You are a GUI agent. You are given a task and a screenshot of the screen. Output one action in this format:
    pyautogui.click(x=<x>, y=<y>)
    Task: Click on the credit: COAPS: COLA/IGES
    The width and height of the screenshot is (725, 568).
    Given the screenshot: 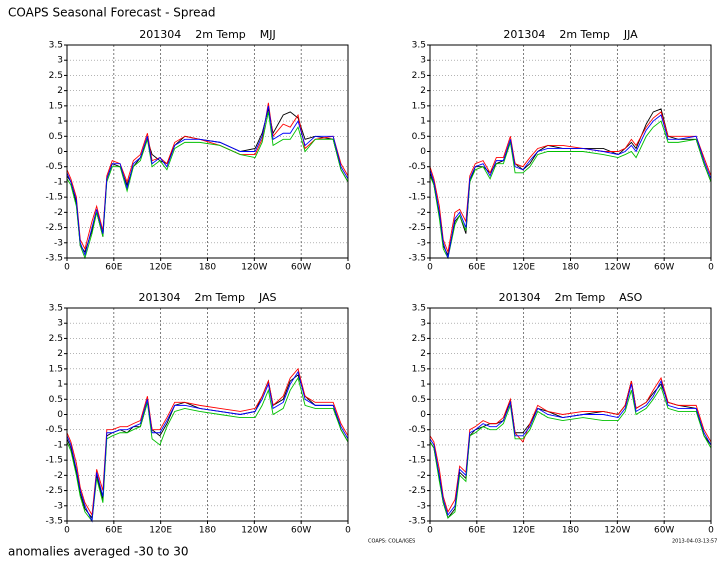 What is the action you would take?
    pyautogui.click(x=391, y=542)
    